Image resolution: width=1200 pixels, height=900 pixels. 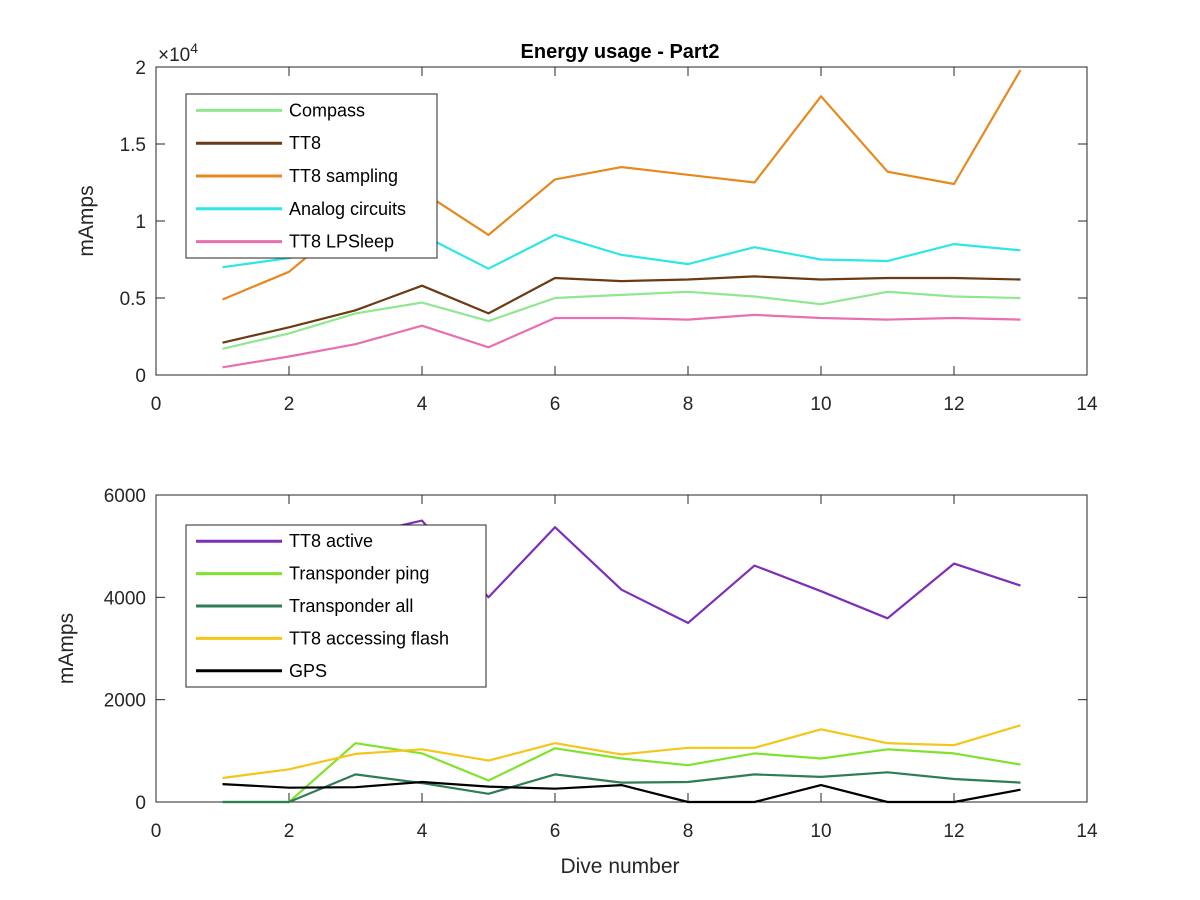 I want to click on series-line-tt8, so click(x=621, y=309).